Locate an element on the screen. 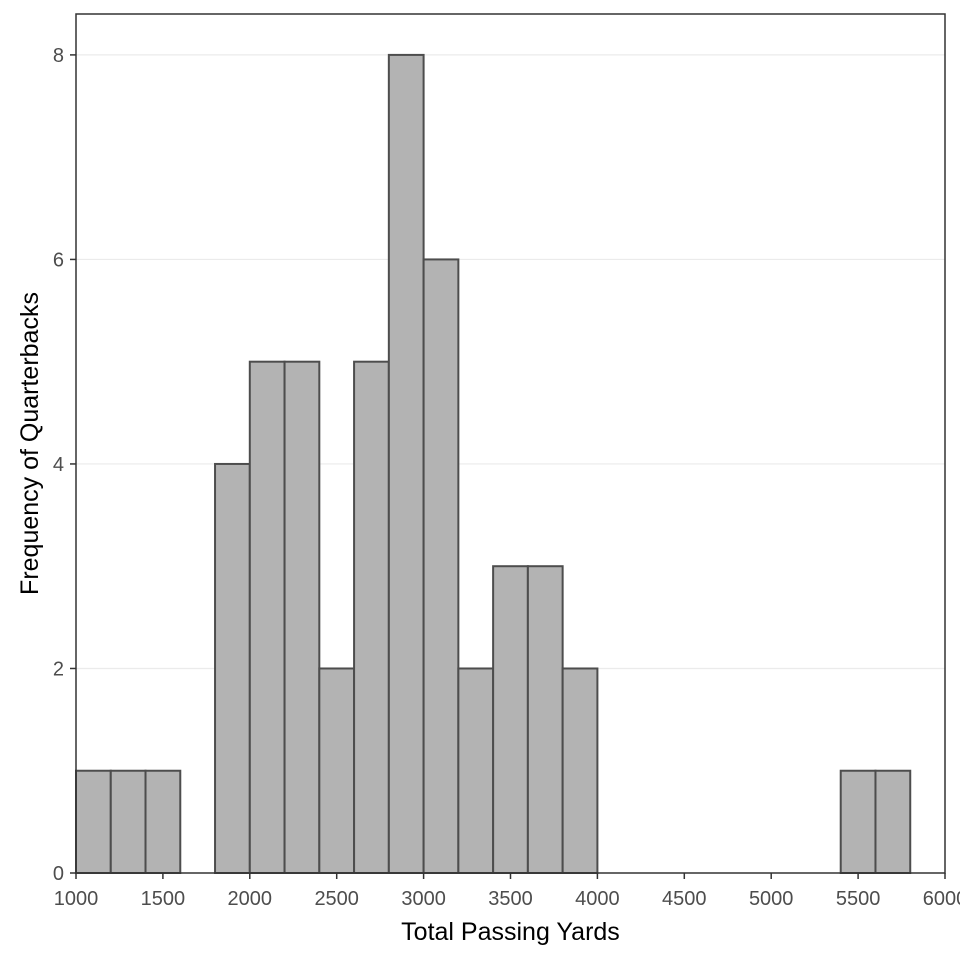 The width and height of the screenshot is (960, 960). y-tick-label-8: 8 is located at coordinates (58, 56).